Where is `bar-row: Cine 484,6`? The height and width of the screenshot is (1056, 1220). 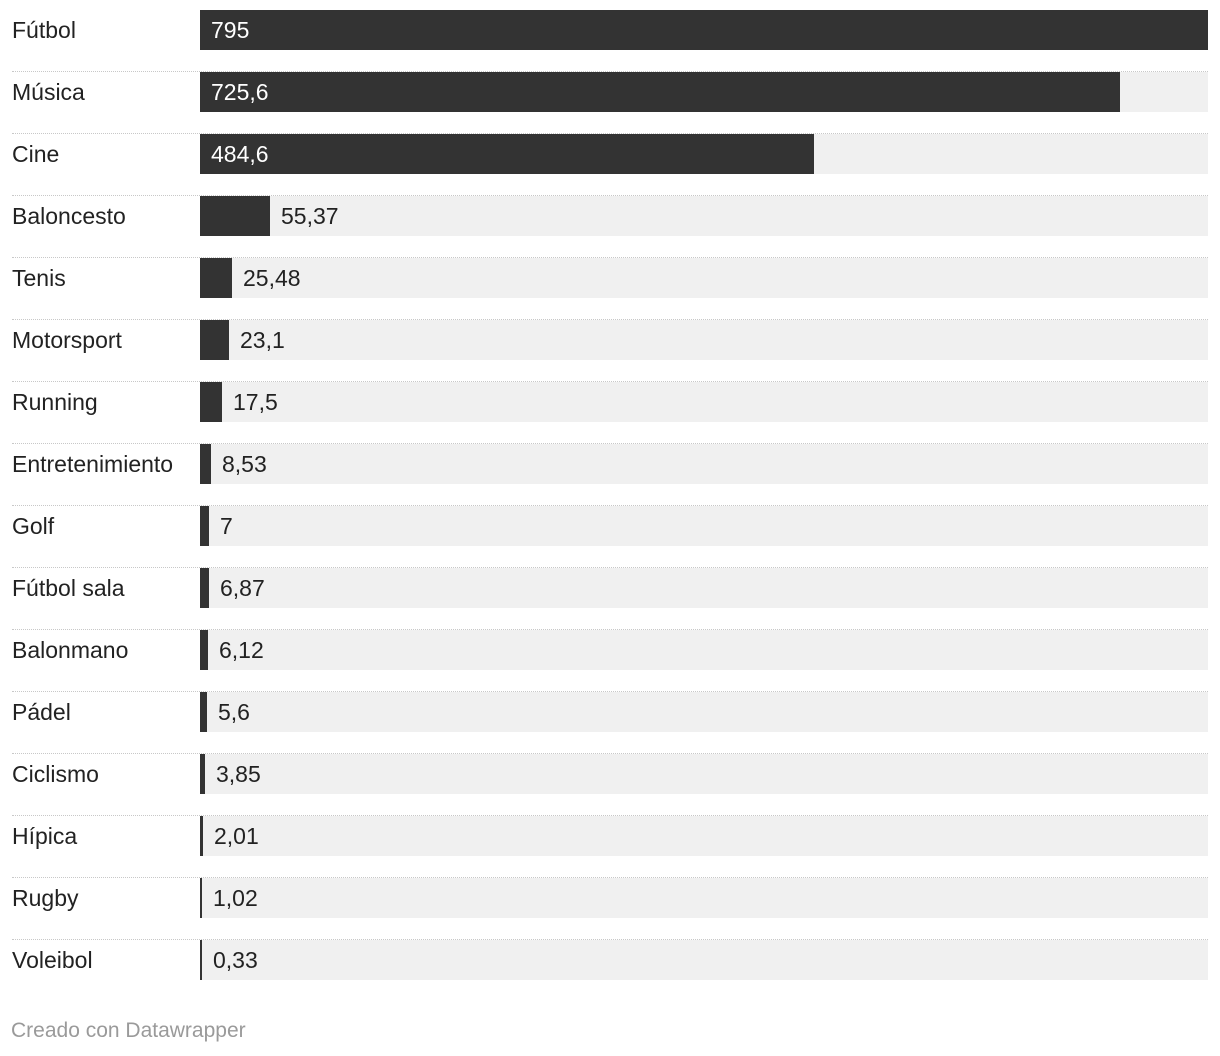 bar-row: Cine 484,6 is located at coordinates (610, 165).